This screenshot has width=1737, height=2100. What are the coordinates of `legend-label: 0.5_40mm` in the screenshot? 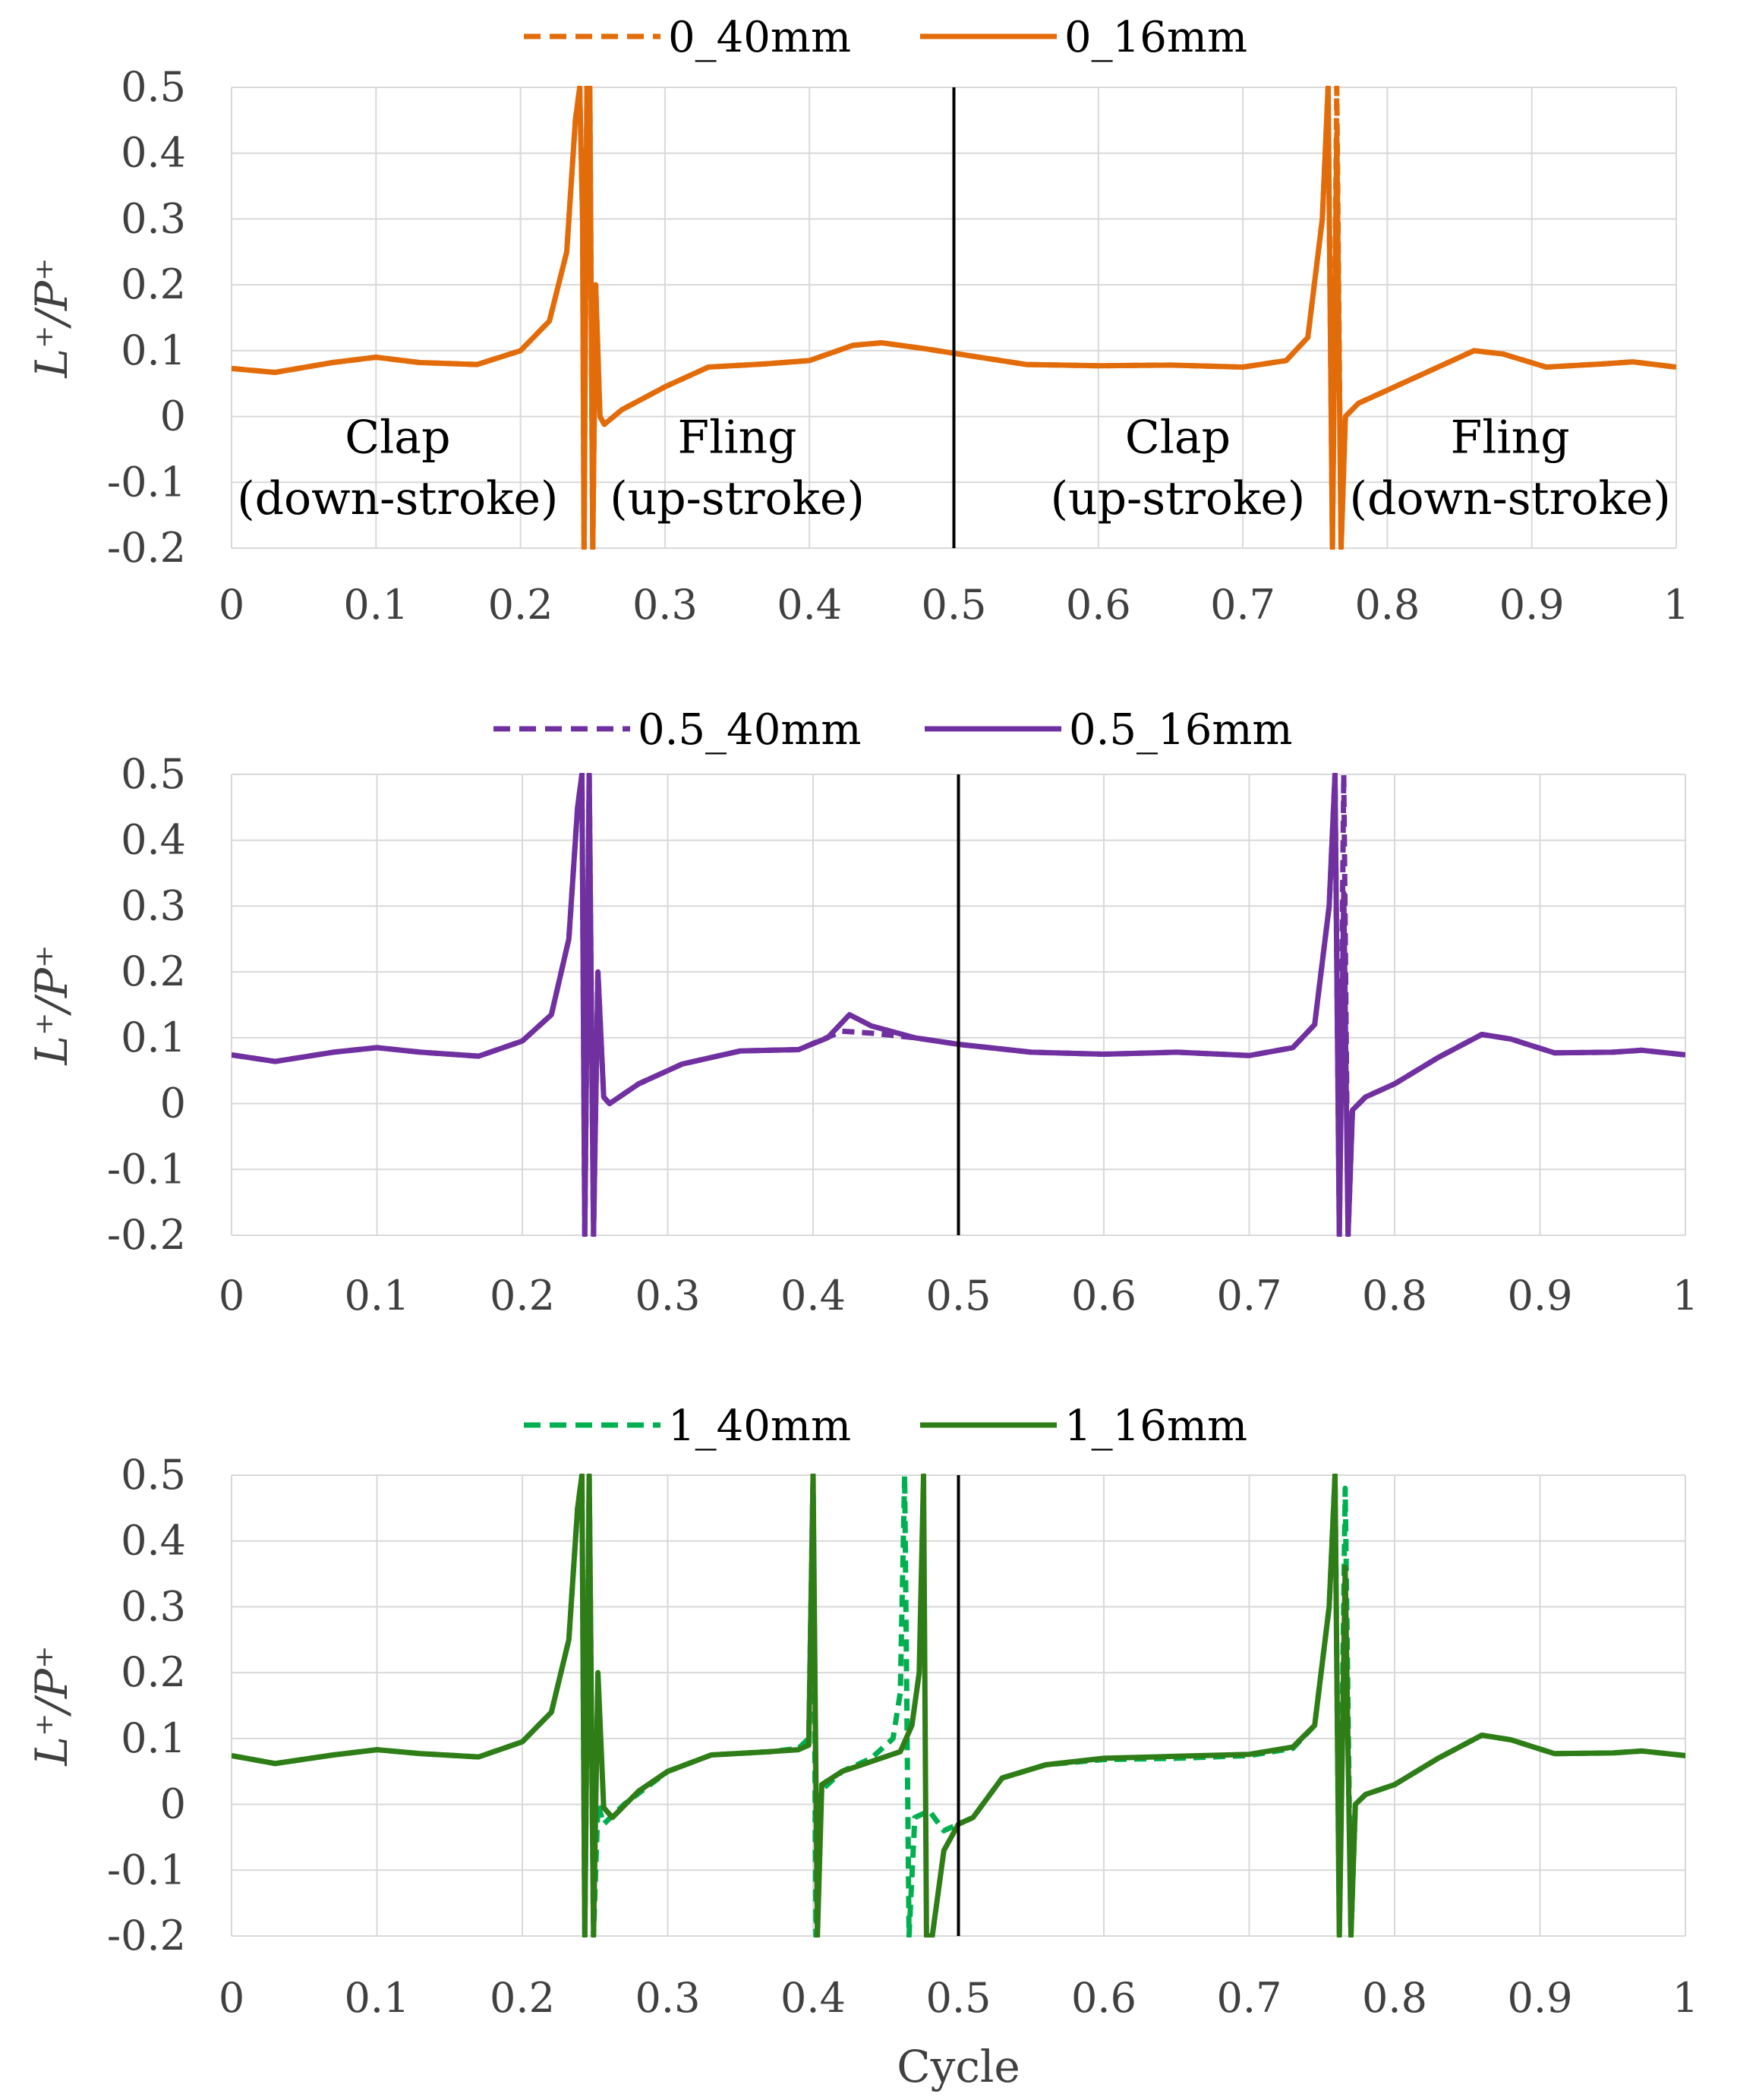 It's located at (750, 730).